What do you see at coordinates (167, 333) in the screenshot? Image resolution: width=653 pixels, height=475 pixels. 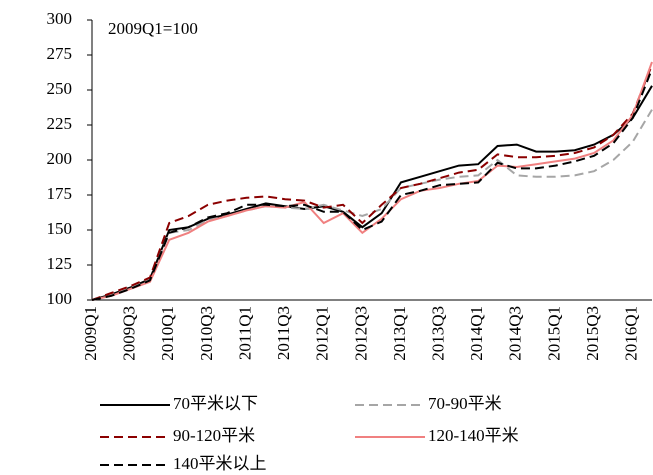 I see `x-tick-label: 2010Q1` at bounding box center [167, 333].